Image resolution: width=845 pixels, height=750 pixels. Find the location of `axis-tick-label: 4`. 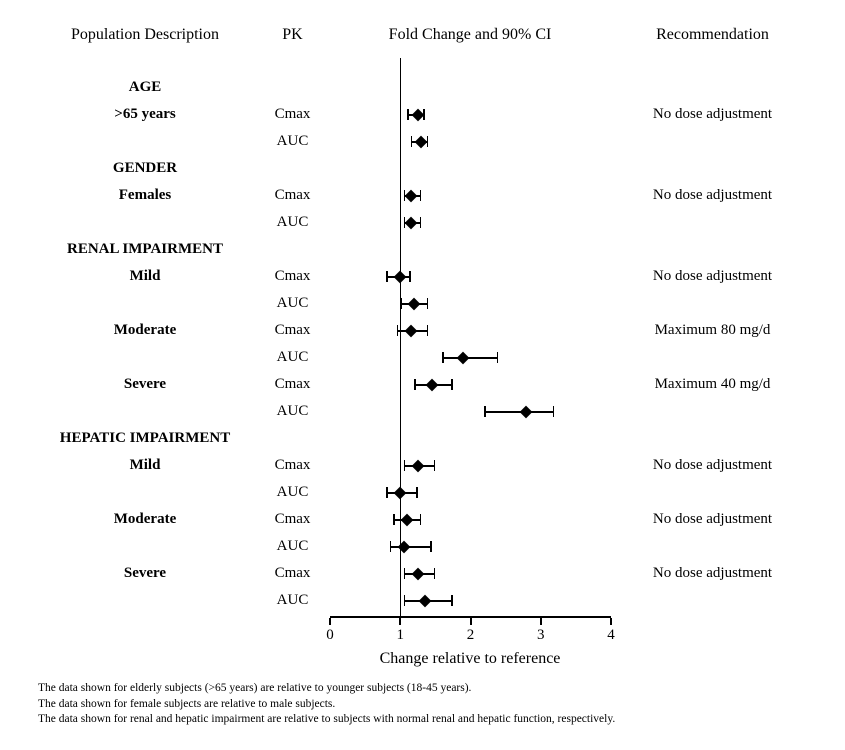

axis-tick-label: 4 is located at coordinates (611, 635).